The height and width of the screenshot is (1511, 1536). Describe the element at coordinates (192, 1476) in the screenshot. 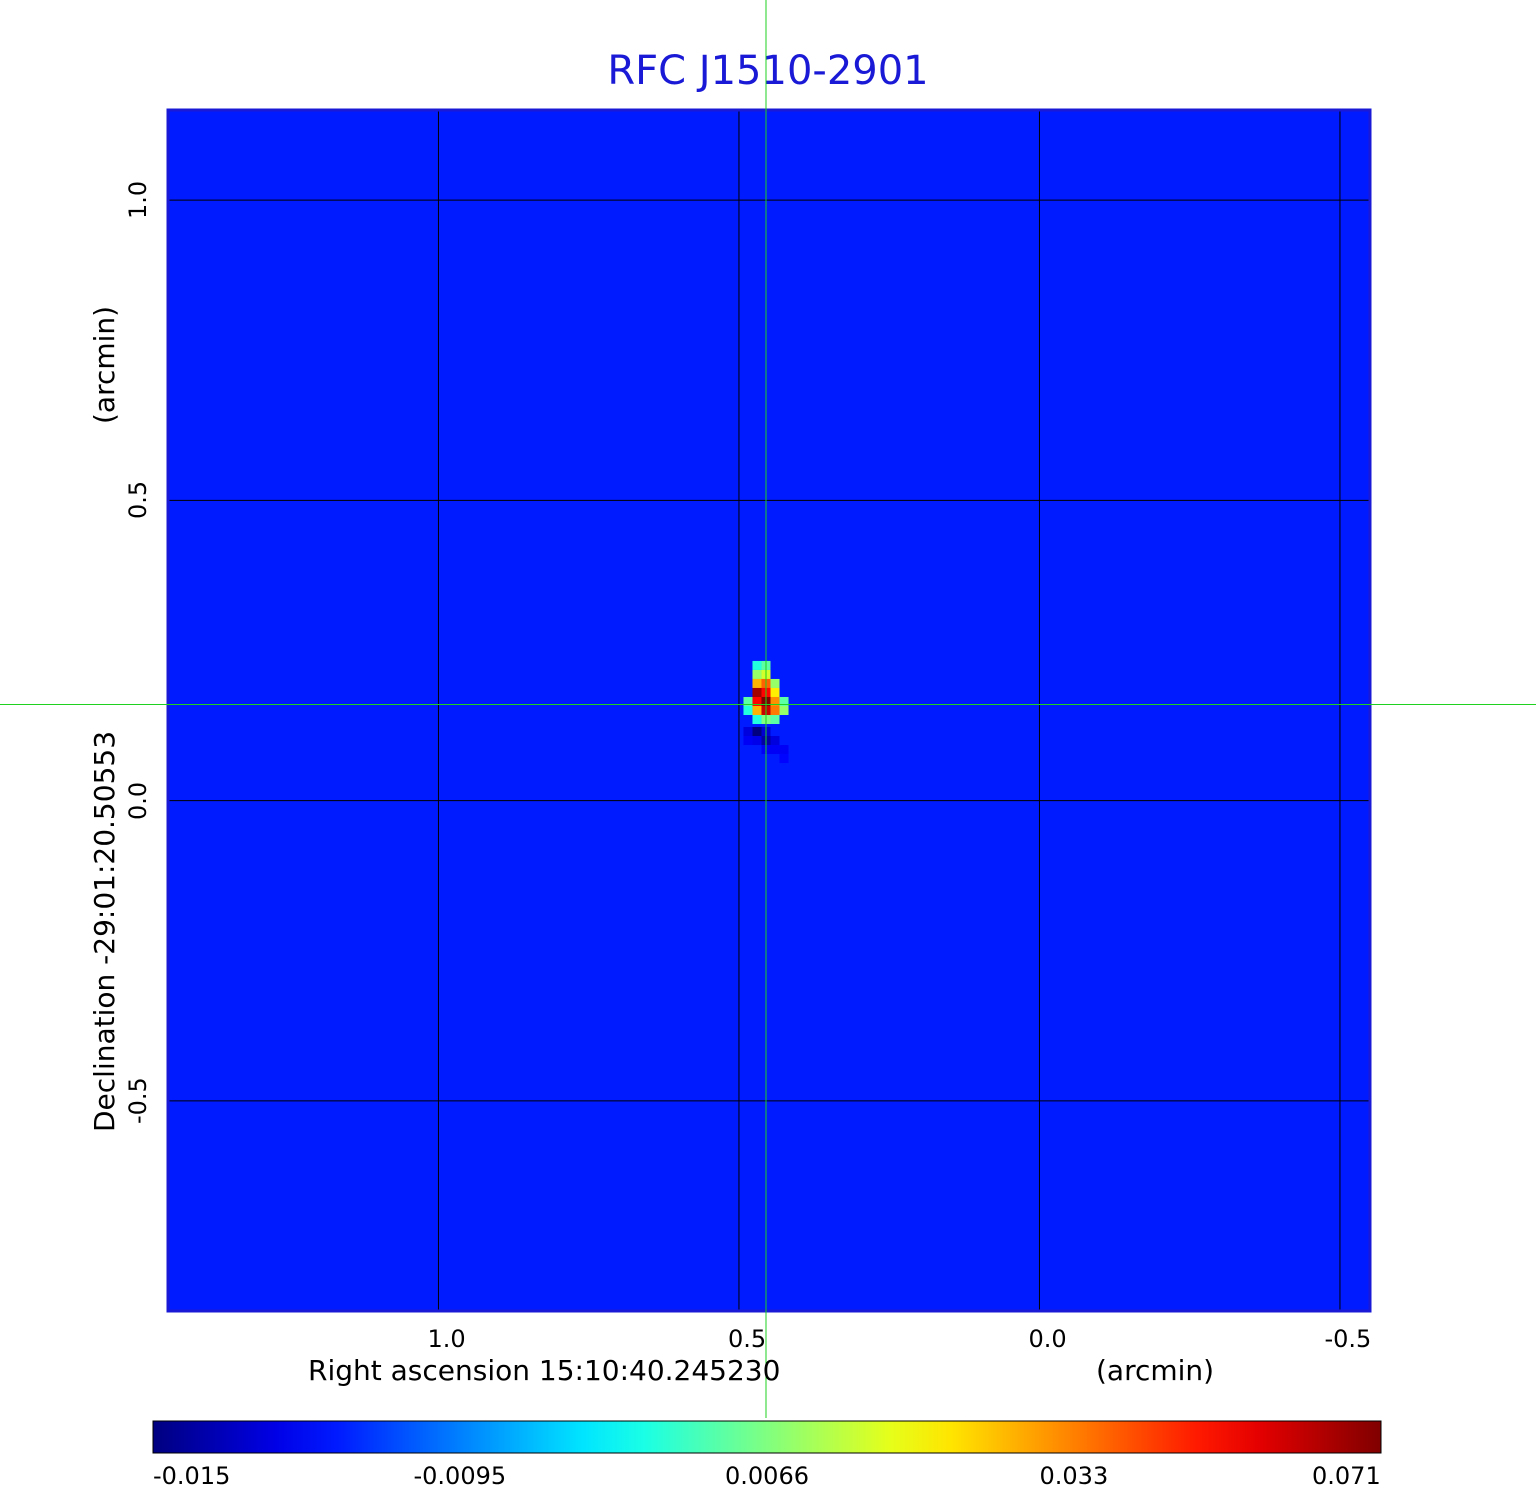

I see `colorbar-tick-label: -0.015` at that location.